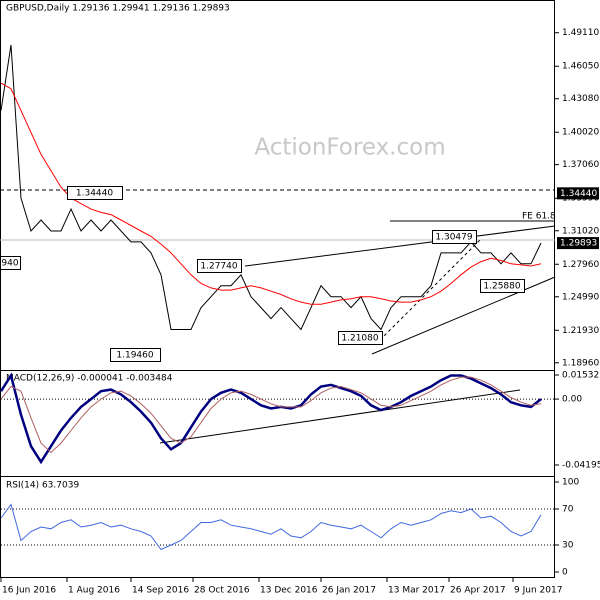 The image size is (600, 600). I want to click on y-tick-label: 1.43080, so click(580, 99).